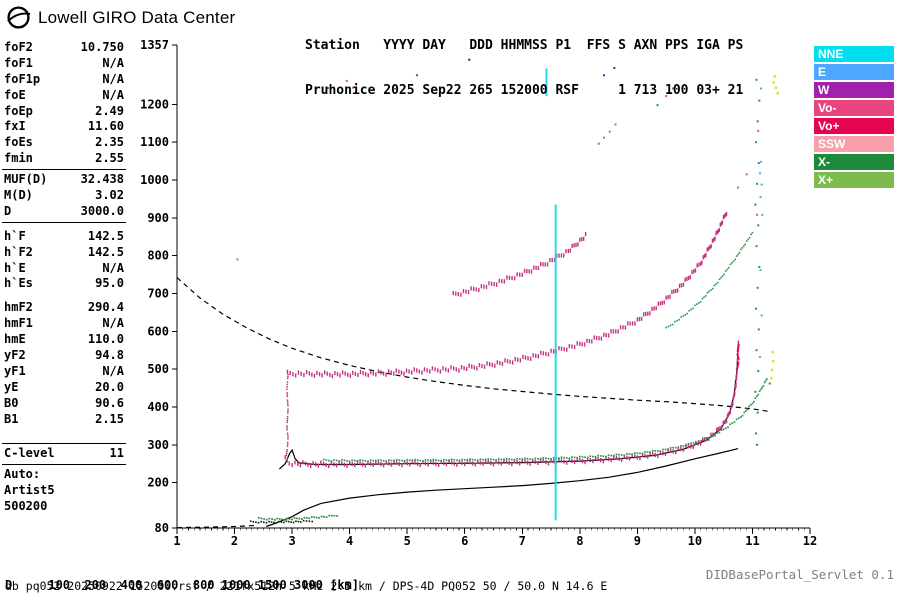 The height and width of the screenshot is (600, 900). I want to click on y-tick-label: 300, so click(158, 445).